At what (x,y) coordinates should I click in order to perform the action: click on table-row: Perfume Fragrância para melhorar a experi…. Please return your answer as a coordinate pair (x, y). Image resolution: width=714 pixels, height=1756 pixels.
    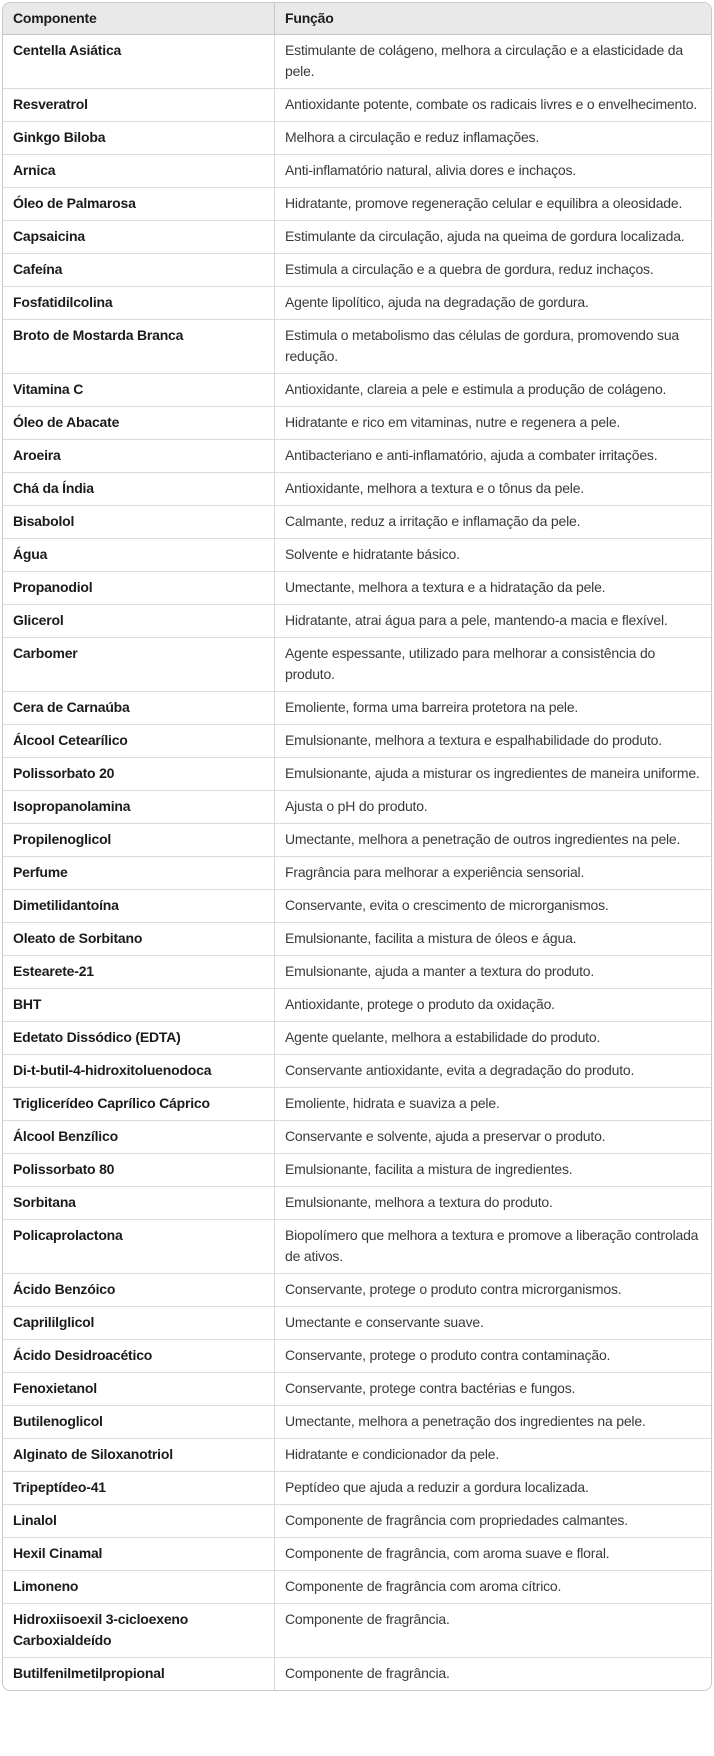
    Looking at the image, I should click on (357, 872).